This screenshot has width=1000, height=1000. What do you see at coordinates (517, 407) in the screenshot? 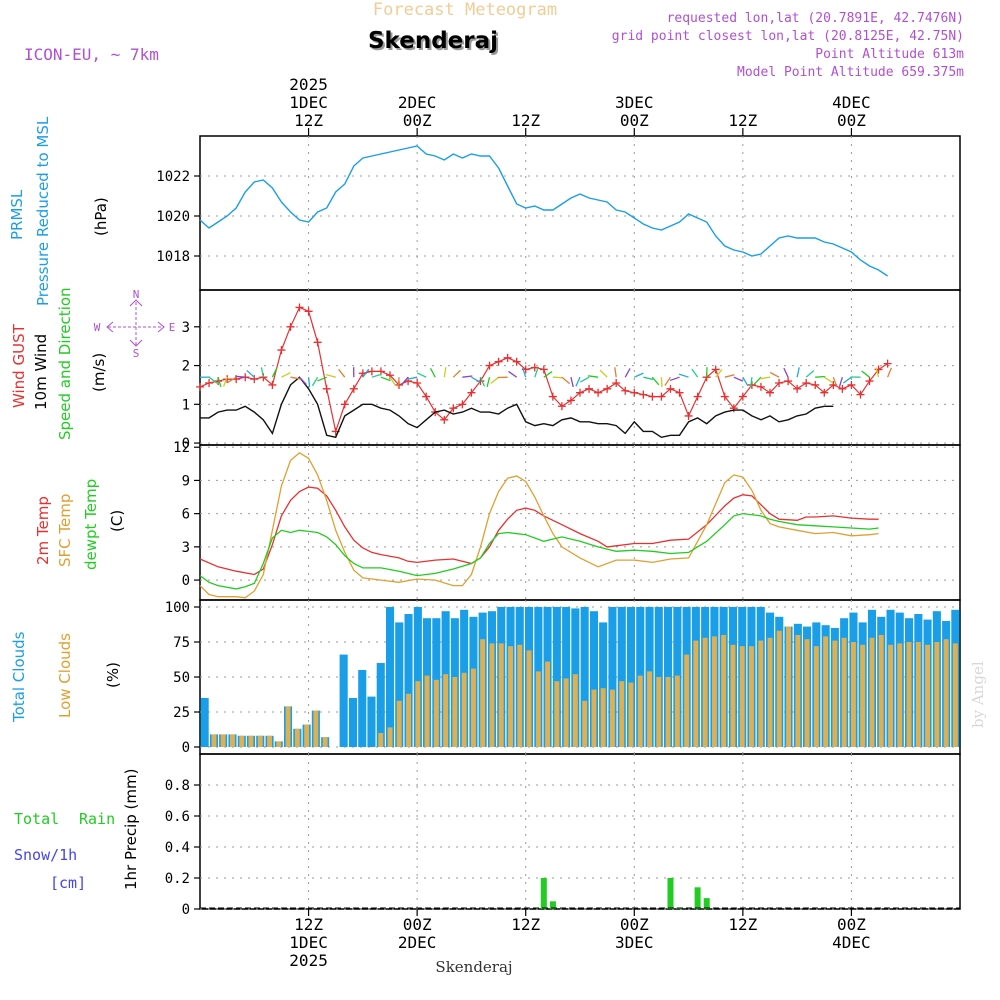
I see `wind-10m-line` at bounding box center [517, 407].